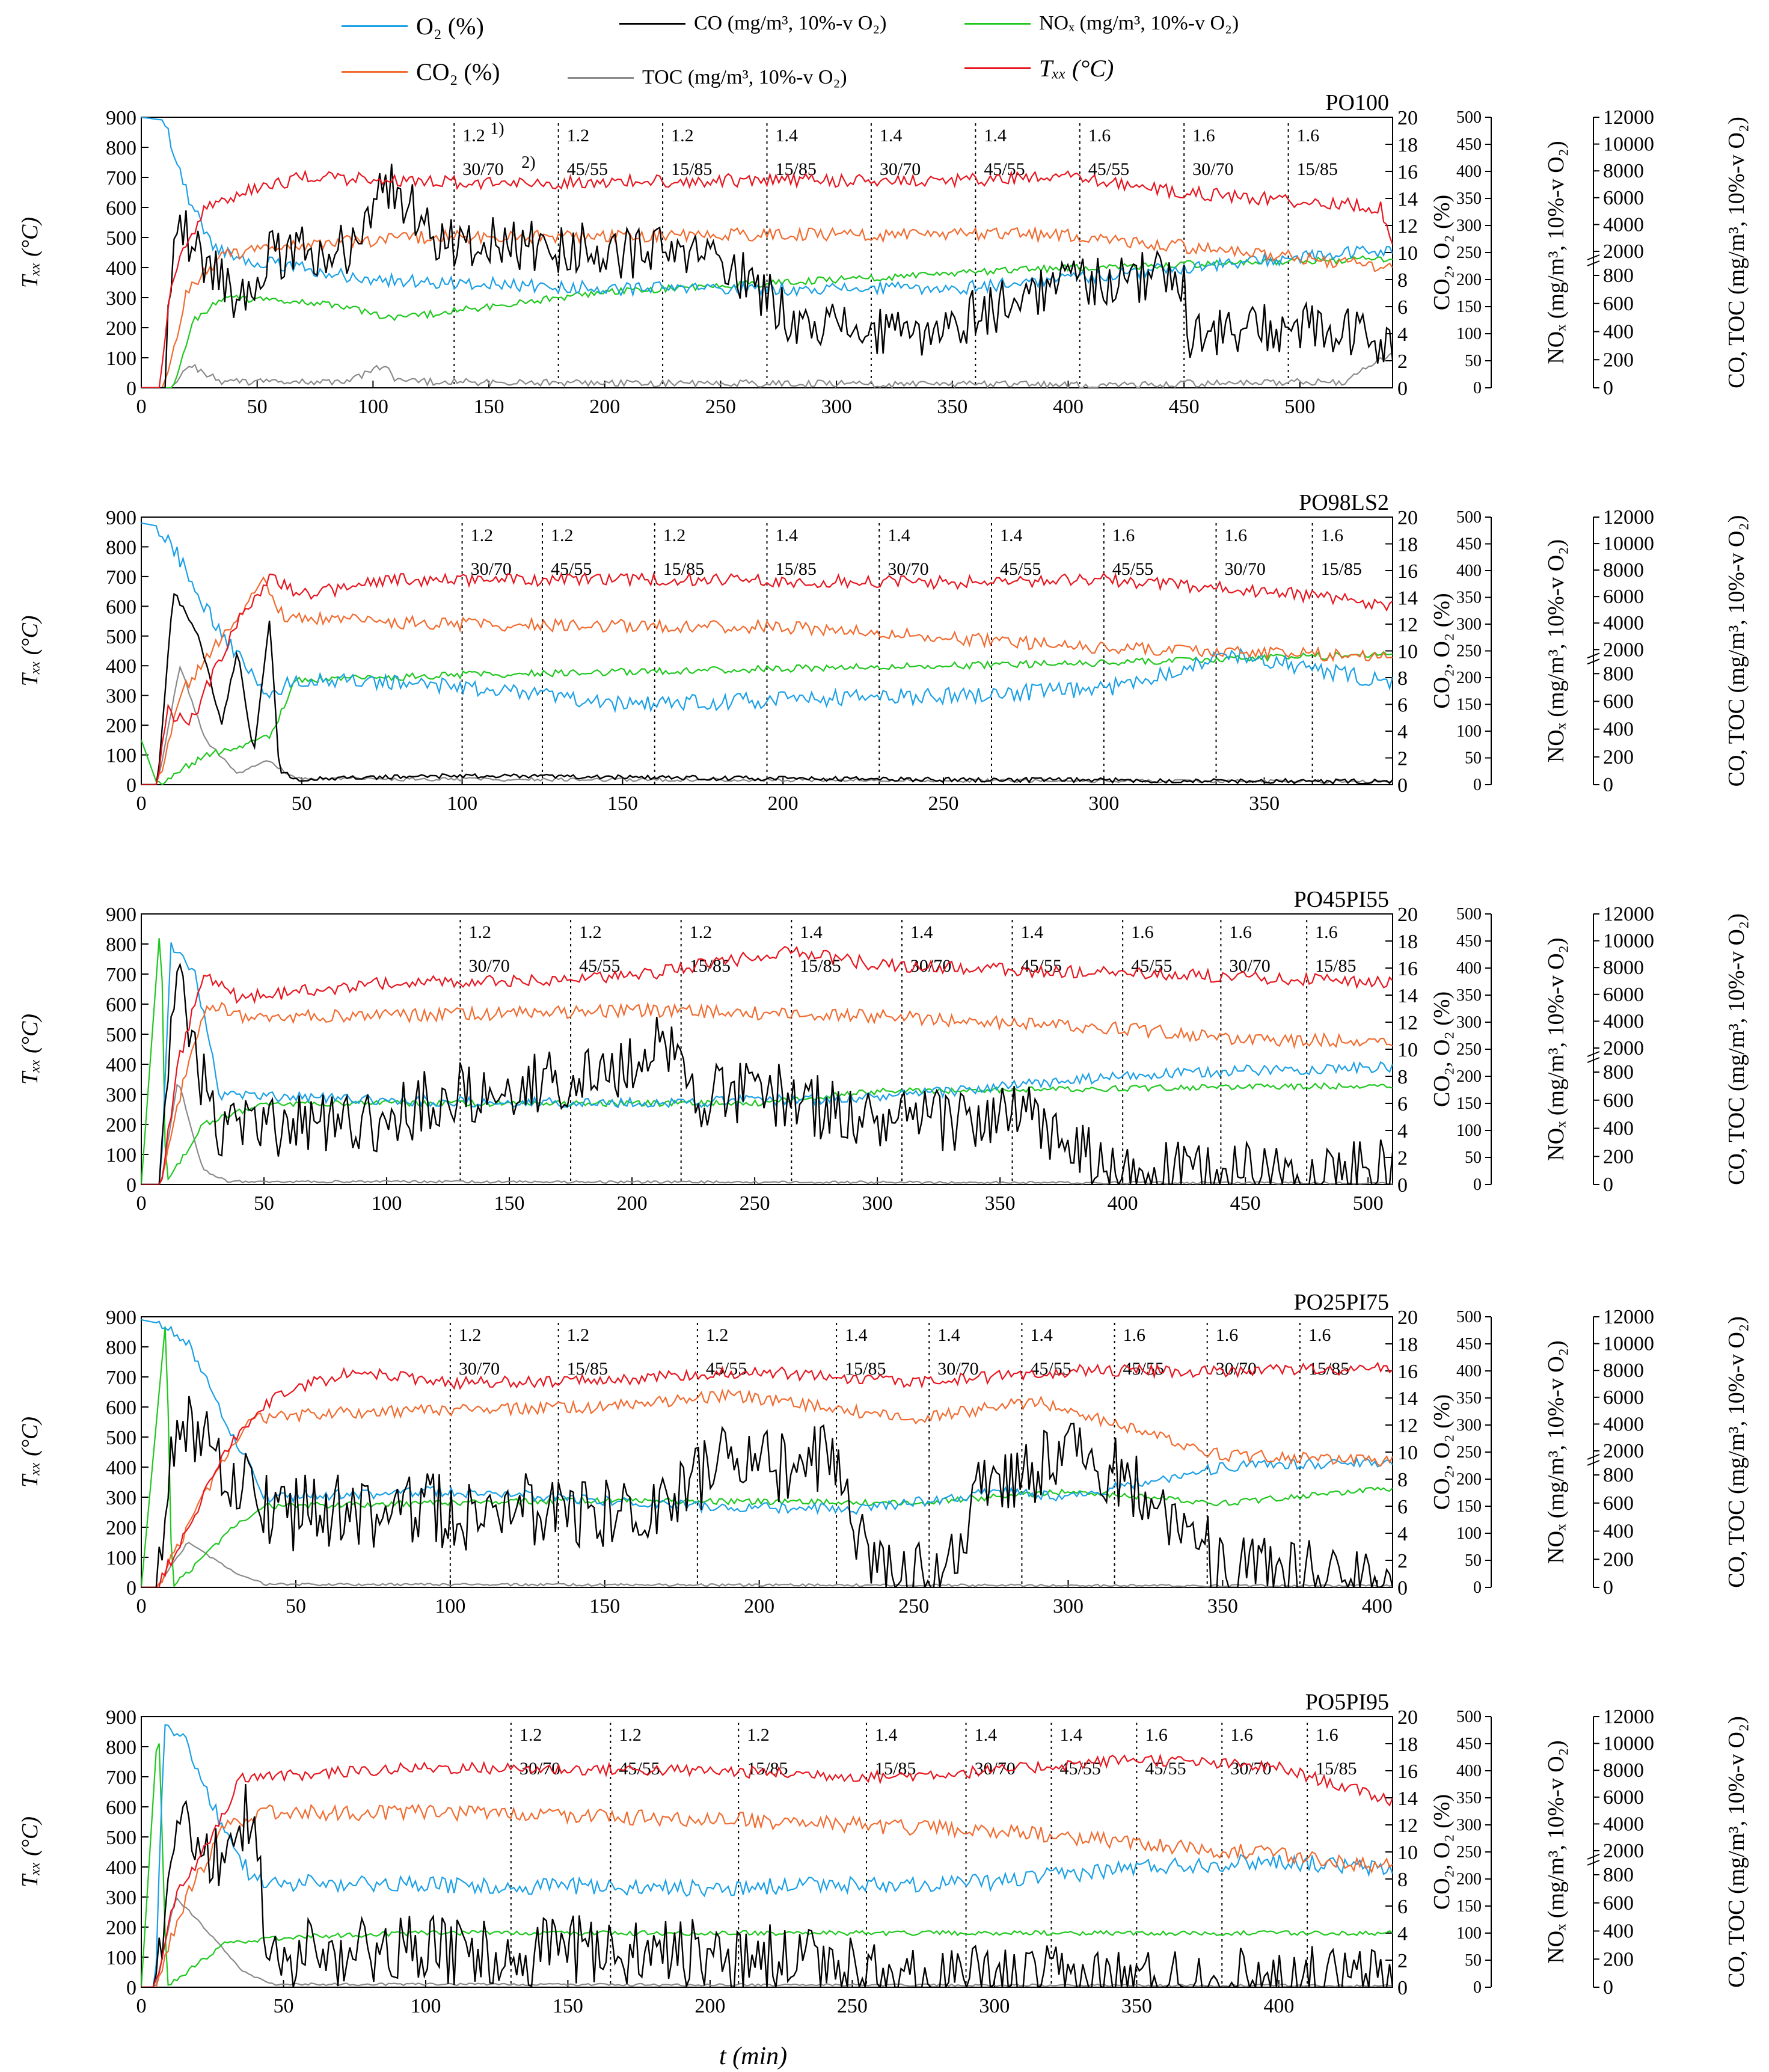 The height and width of the screenshot is (2072, 1769). Describe the element at coordinates (1618, 276) in the screenshot. I see `y4-tick-label: 800` at that location.